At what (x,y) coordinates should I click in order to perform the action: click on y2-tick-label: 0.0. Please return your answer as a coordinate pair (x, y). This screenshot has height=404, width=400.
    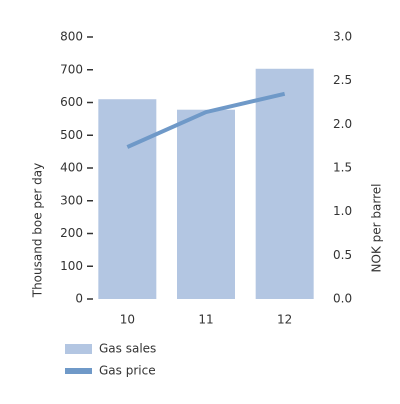
    Looking at the image, I should click on (342, 299).